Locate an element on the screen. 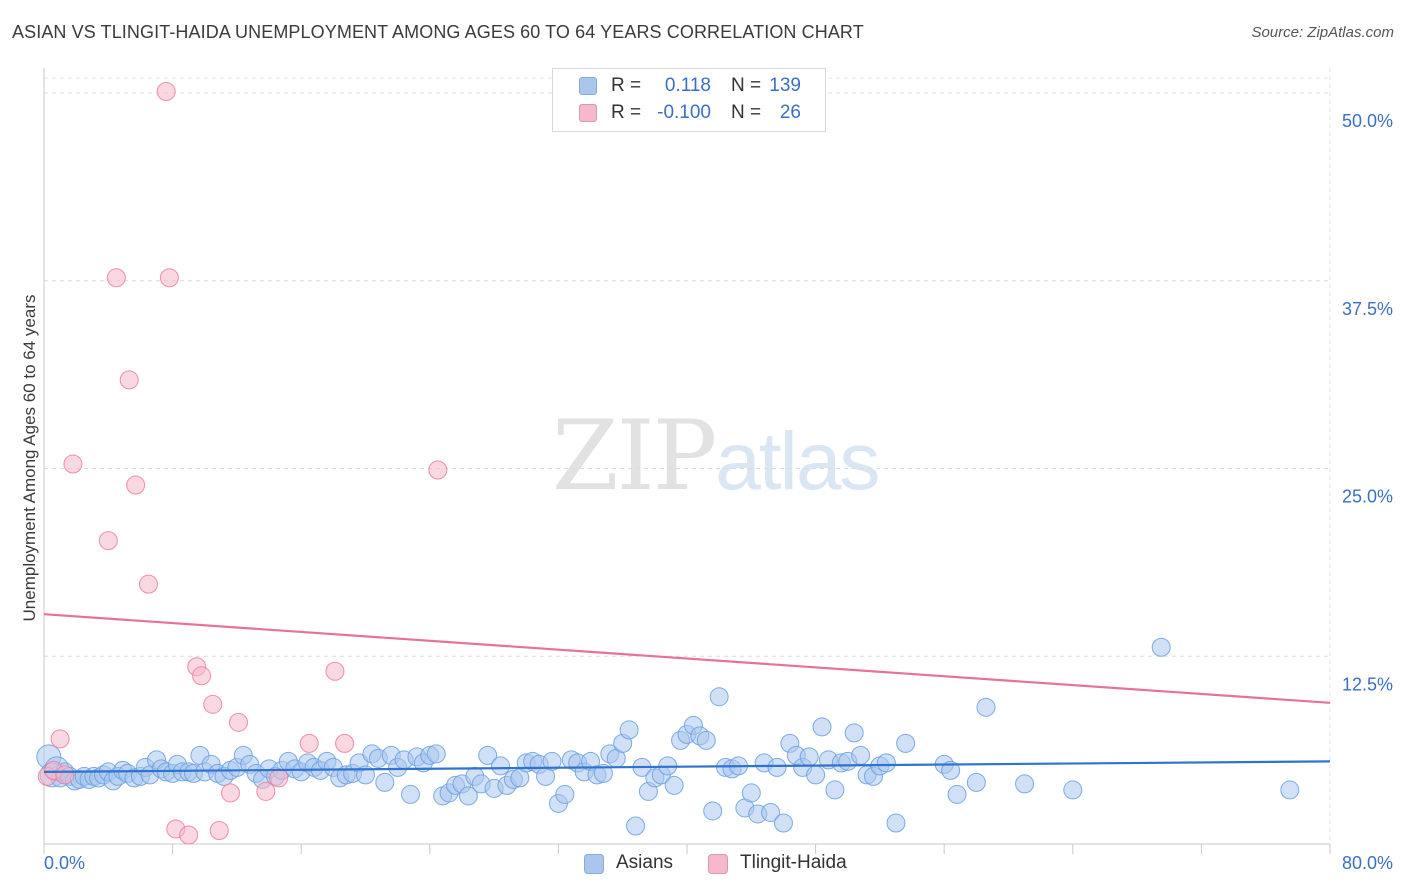  tlingit-haida-swatch is located at coordinates (588, 113).